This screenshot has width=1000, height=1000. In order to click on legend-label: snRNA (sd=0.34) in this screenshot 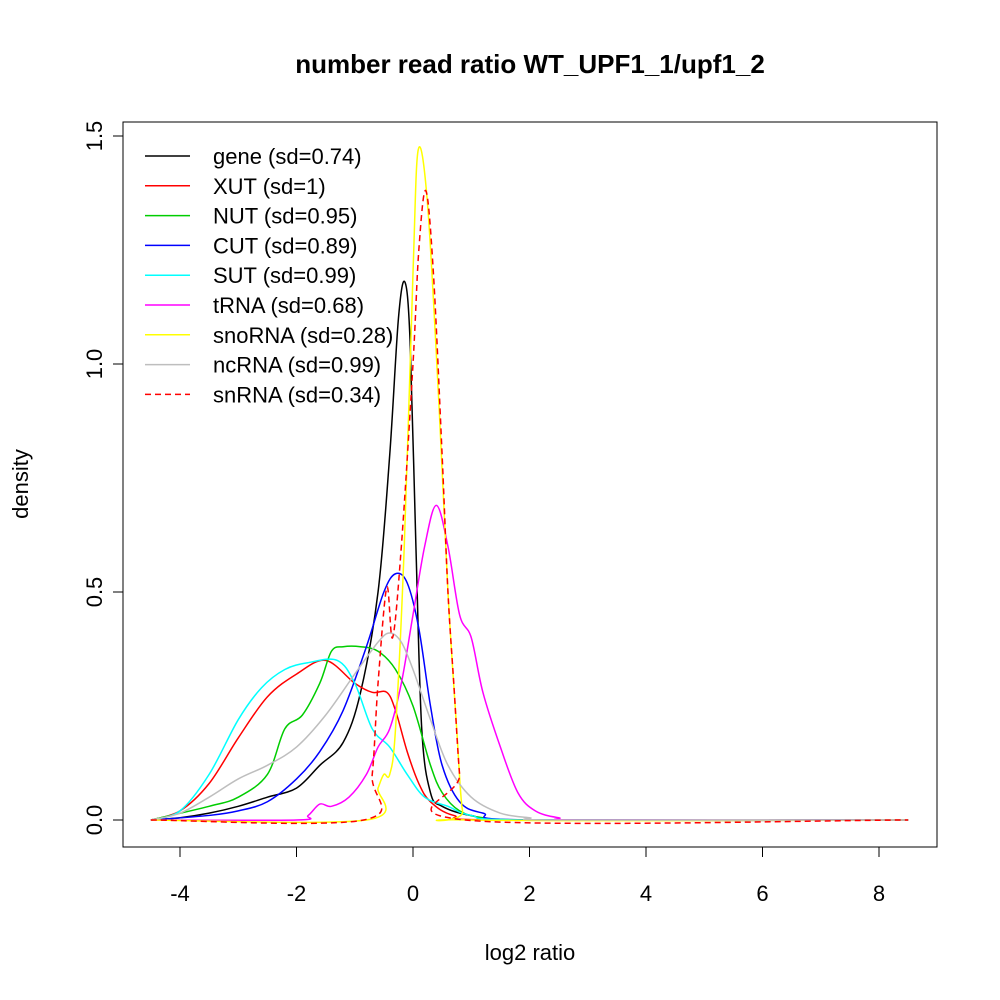, I will do `click(297, 394)`.